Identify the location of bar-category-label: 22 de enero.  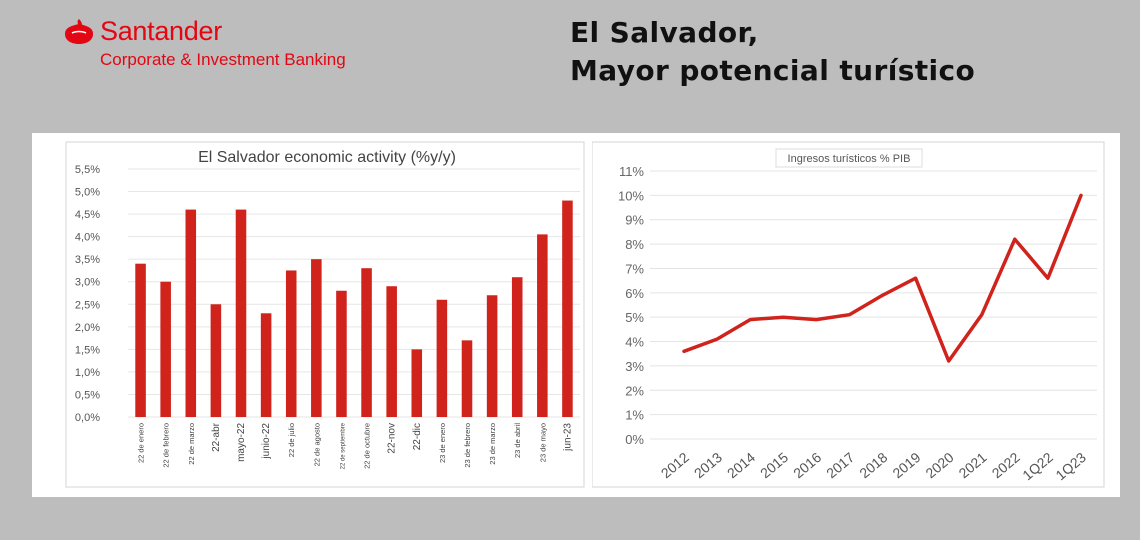
(141, 443).